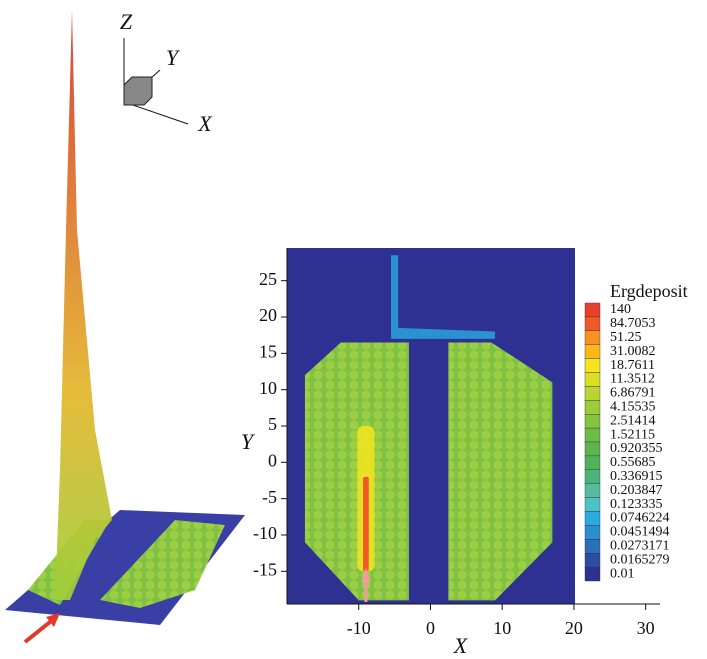  I want to click on colorbar-label: 1.52115, so click(632, 434).